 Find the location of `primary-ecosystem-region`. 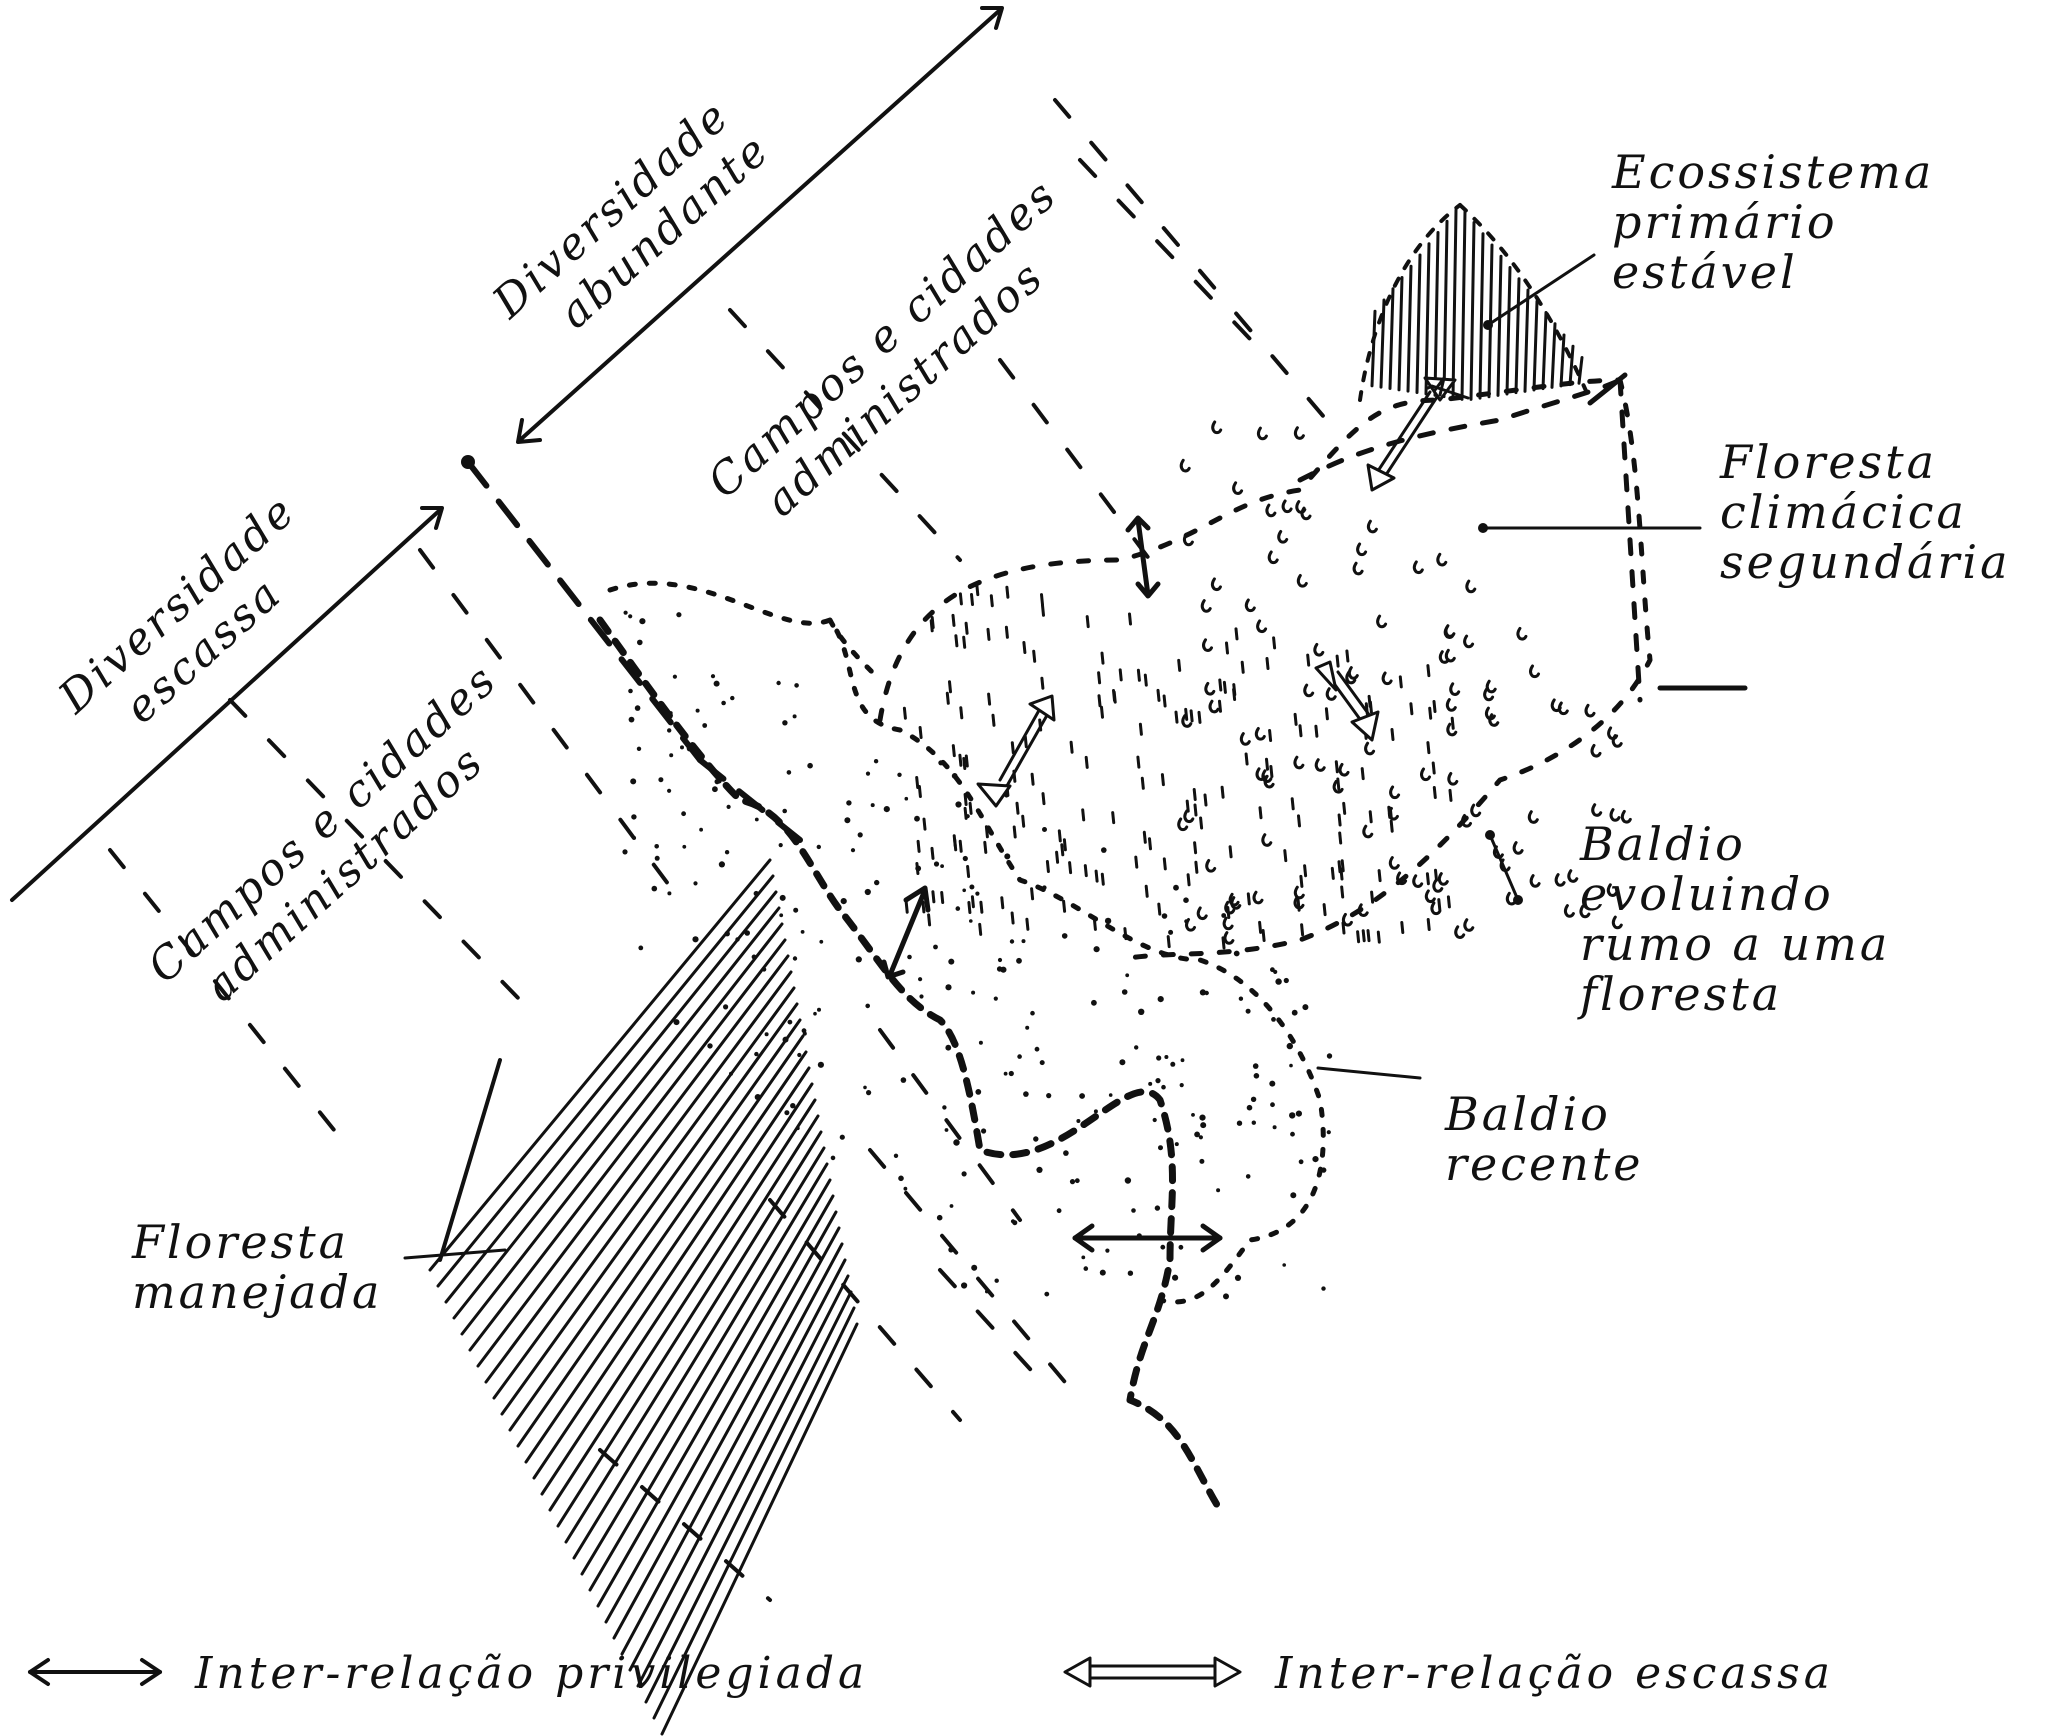

primary-ecosystem-region is located at coordinates (1475, 302).